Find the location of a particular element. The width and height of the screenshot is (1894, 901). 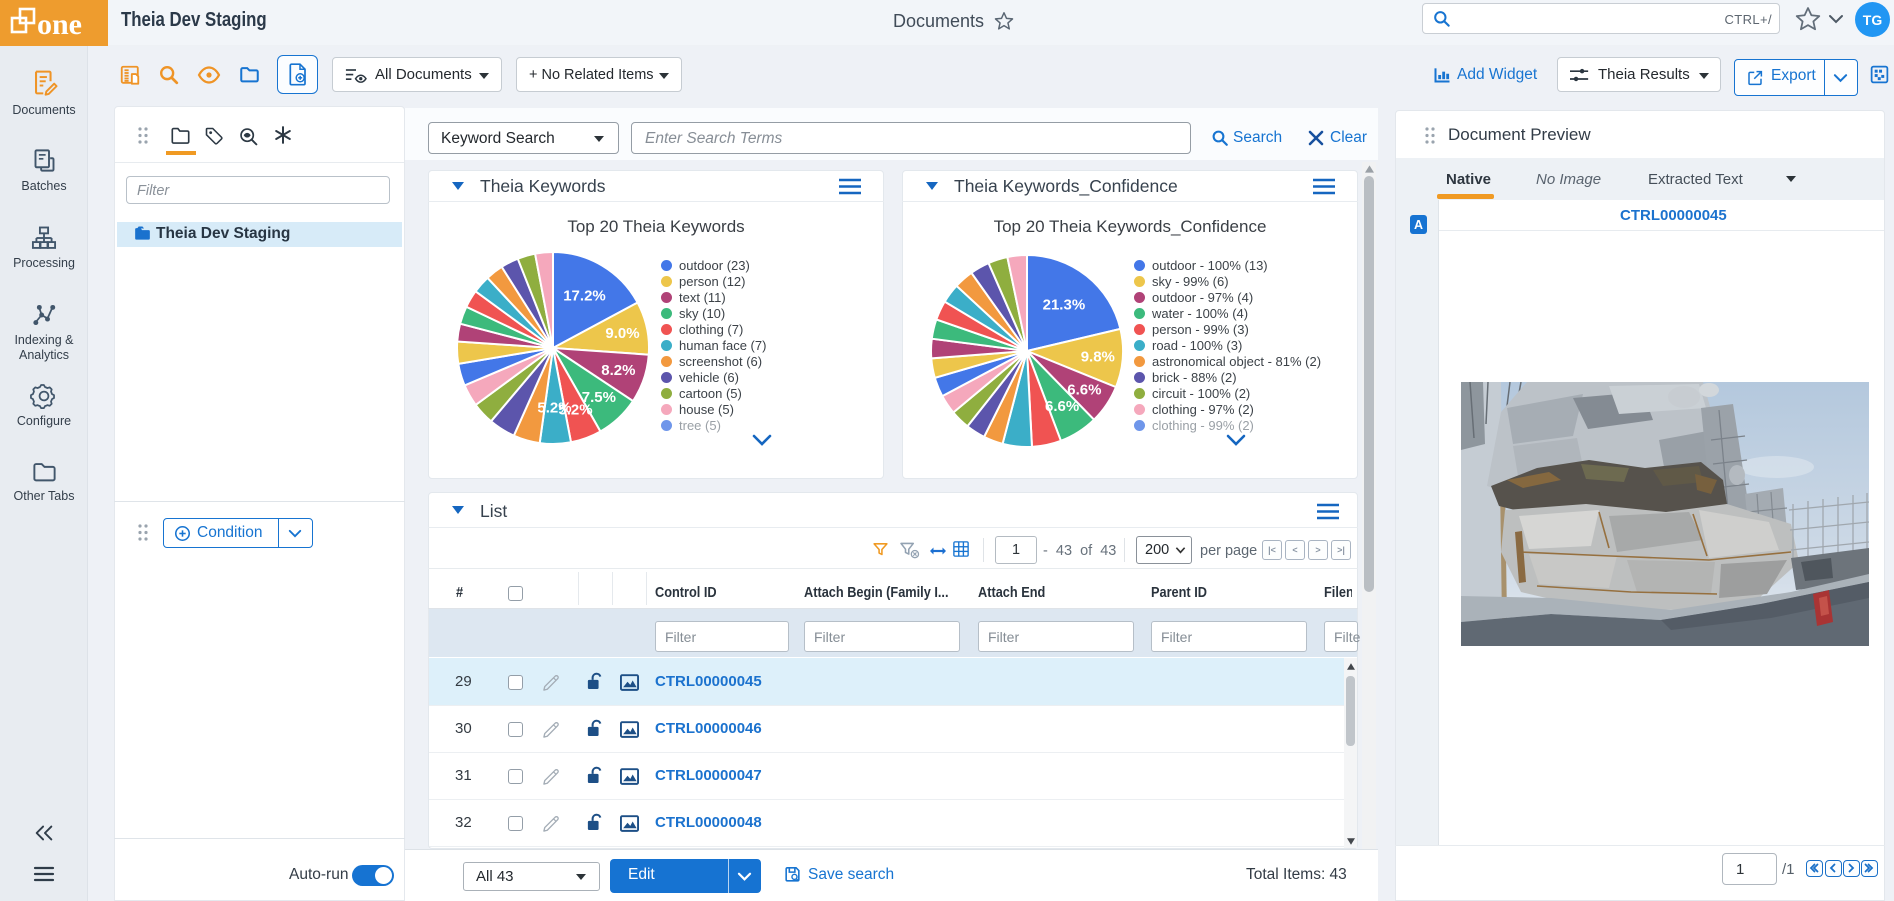

svg-text: Top 20 Theia Keywords is located at coordinates (655, 226).